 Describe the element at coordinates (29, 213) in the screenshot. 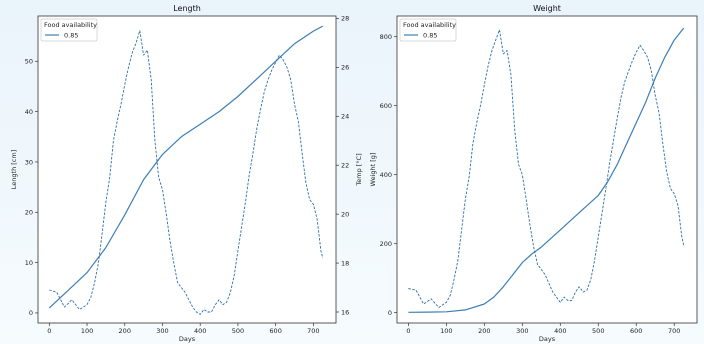

I see `y-tick-label: 20` at that location.